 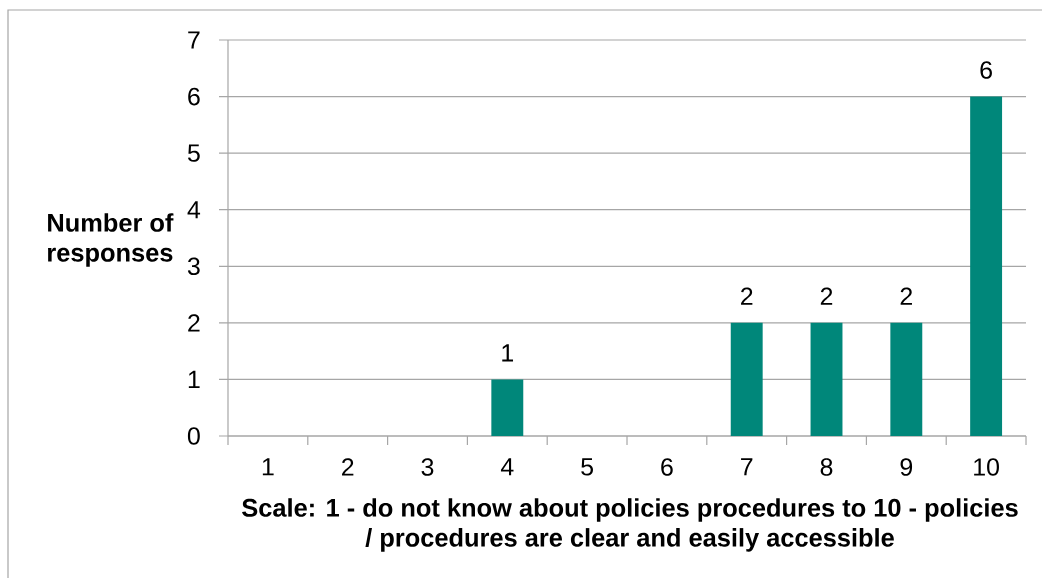 What do you see at coordinates (111, 240) in the screenshot?
I see `y-axis-title: Number of responses` at bounding box center [111, 240].